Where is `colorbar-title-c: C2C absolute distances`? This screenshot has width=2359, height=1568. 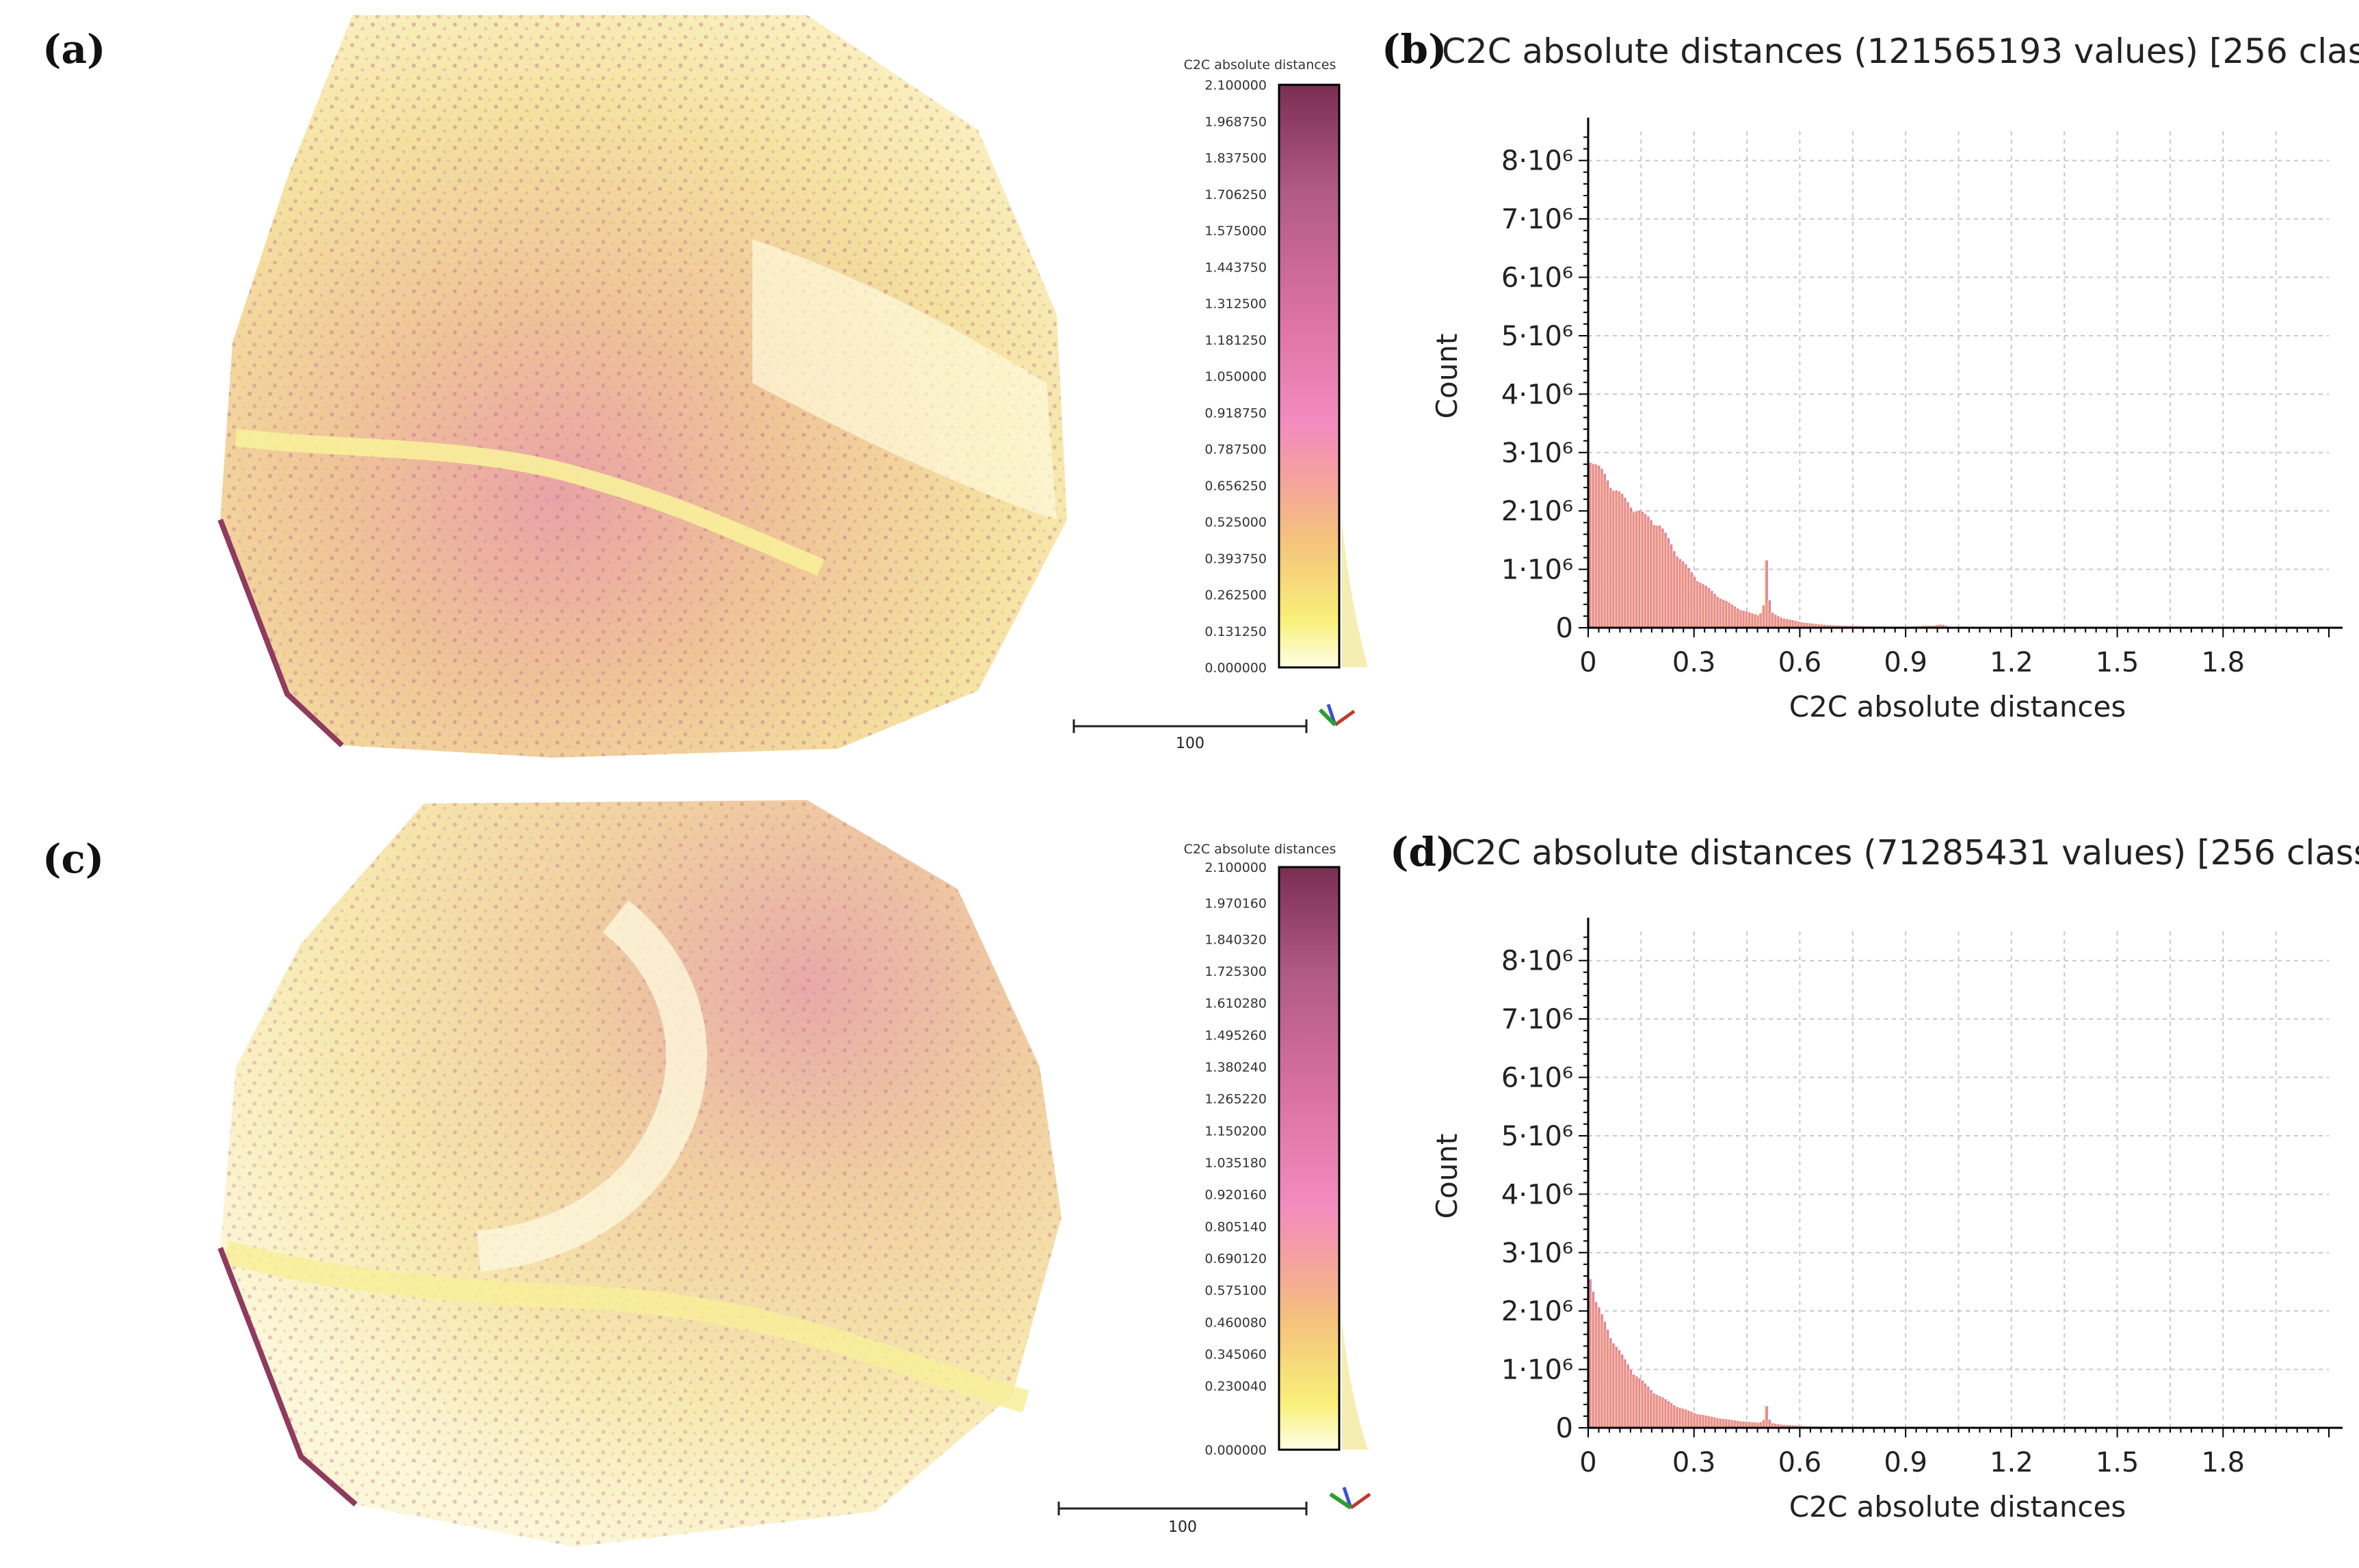 colorbar-title-c: C2C absolute distances is located at coordinates (1260, 849).